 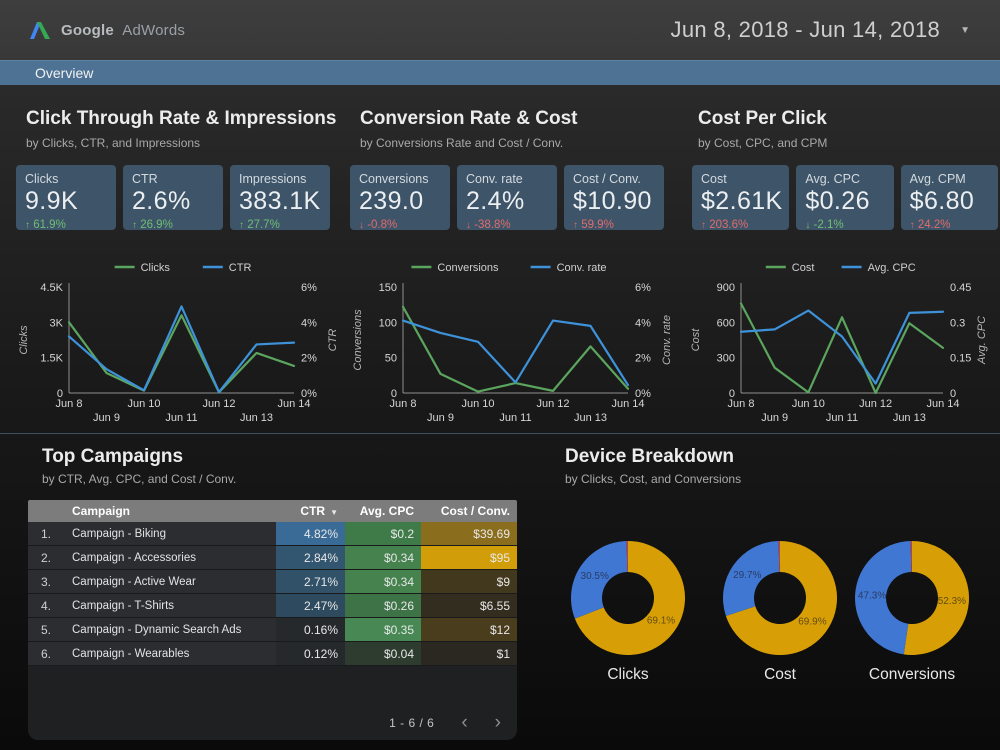 I want to click on scorecard-label: Clicks, so click(x=42, y=179).